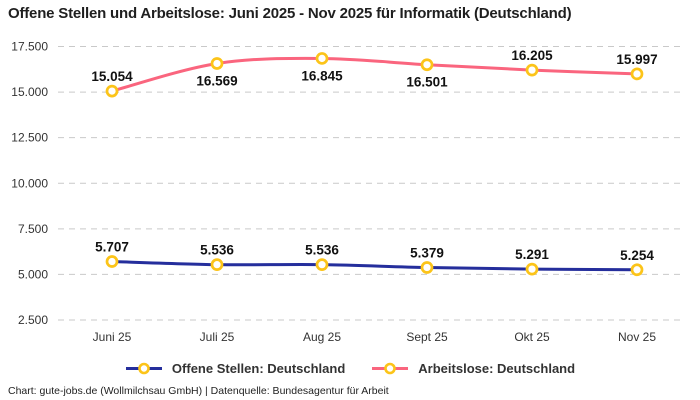 The width and height of the screenshot is (700, 400). What do you see at coordinates (427, 253) in the screenshot?
I see `data-point-label: 5.379` at bounding box center [427, 253].